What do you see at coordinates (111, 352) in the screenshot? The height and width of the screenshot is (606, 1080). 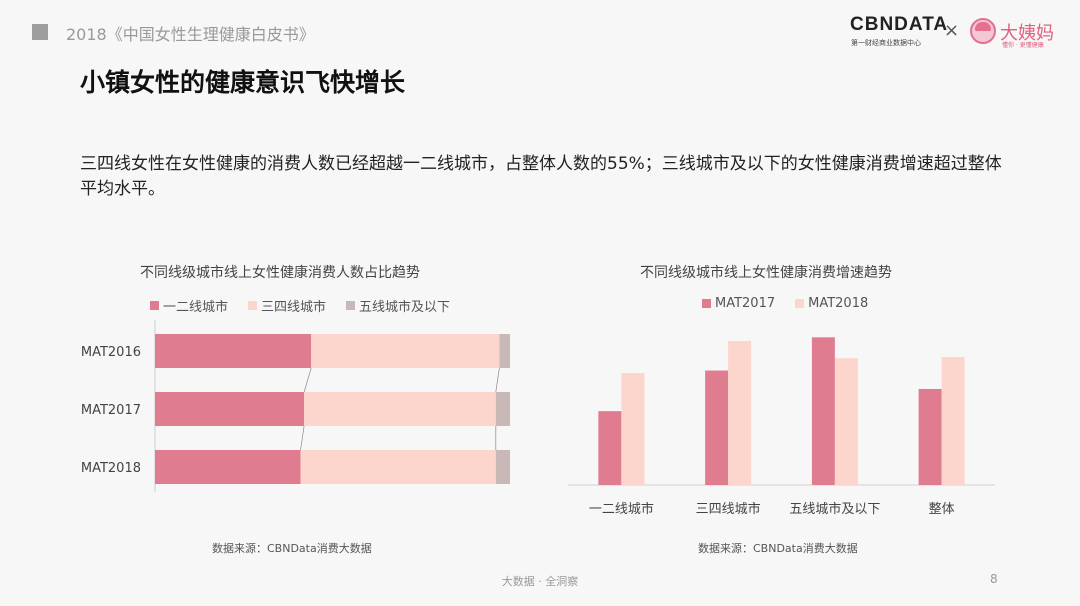 I see `category-tick-label: MAT2016` at bounding box center [111, 352].